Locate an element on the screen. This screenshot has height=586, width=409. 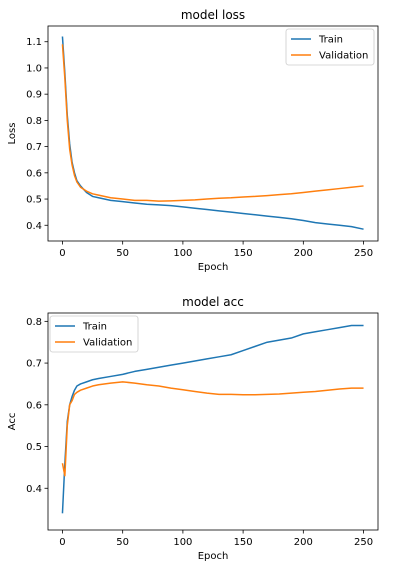
acc-xtick-label: 250 is located at coordinates (363, 542).